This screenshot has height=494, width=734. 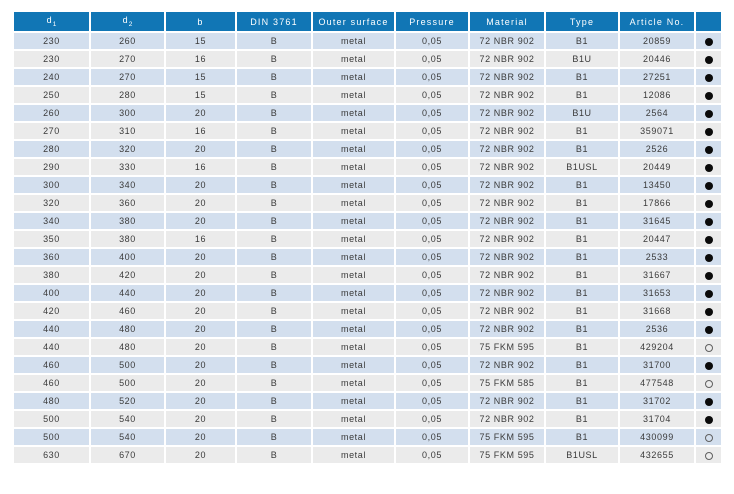 I want to click on header-din-3761: DIN 3761, so click(x=274, y=21).